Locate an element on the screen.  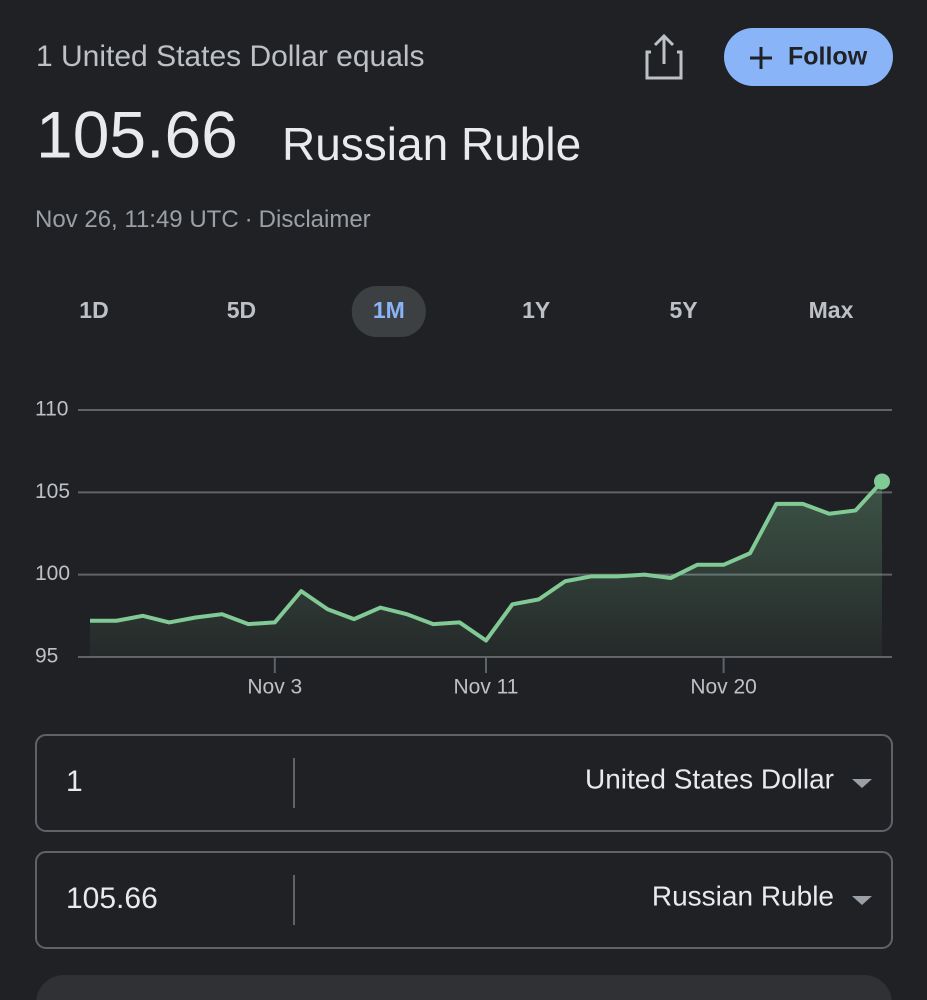
x-tick-label: Nov 3 is located at coordinates (274, 687).